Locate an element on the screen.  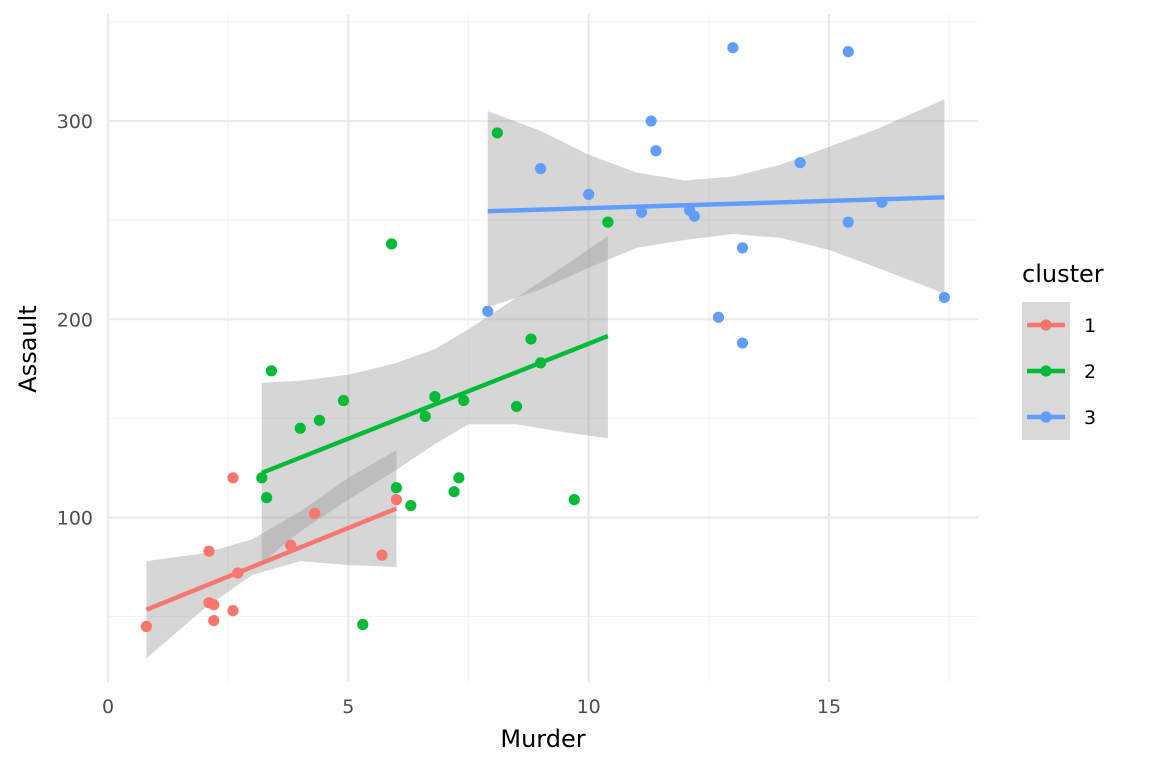
x-axis-ticks: 0 5 10 15 is located at coordinates (471, 707).